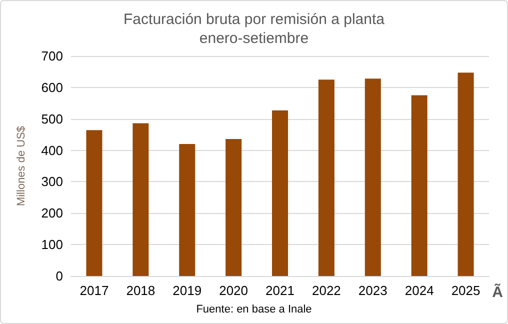 This screenshot has height=324, width=508. What do you see at coordinates (326, 290) in the screenshot?
I see `x-tick-label: 2022` at bounding box center [326, 290].